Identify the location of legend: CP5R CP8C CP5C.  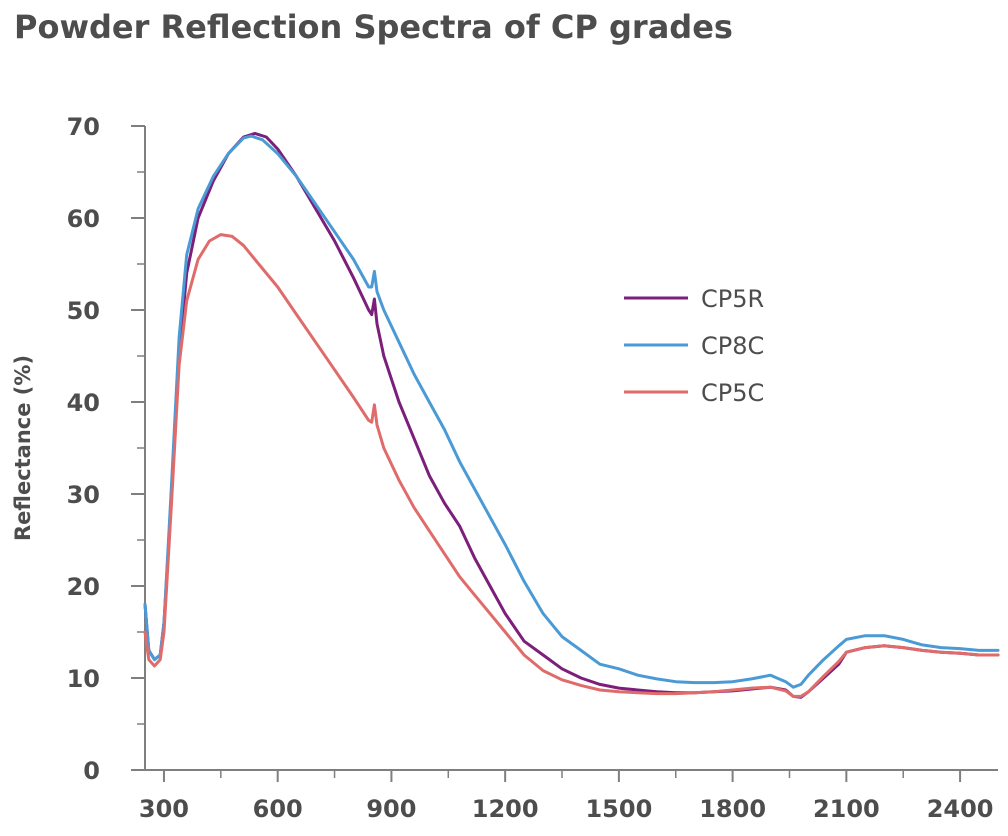
(694, 346).